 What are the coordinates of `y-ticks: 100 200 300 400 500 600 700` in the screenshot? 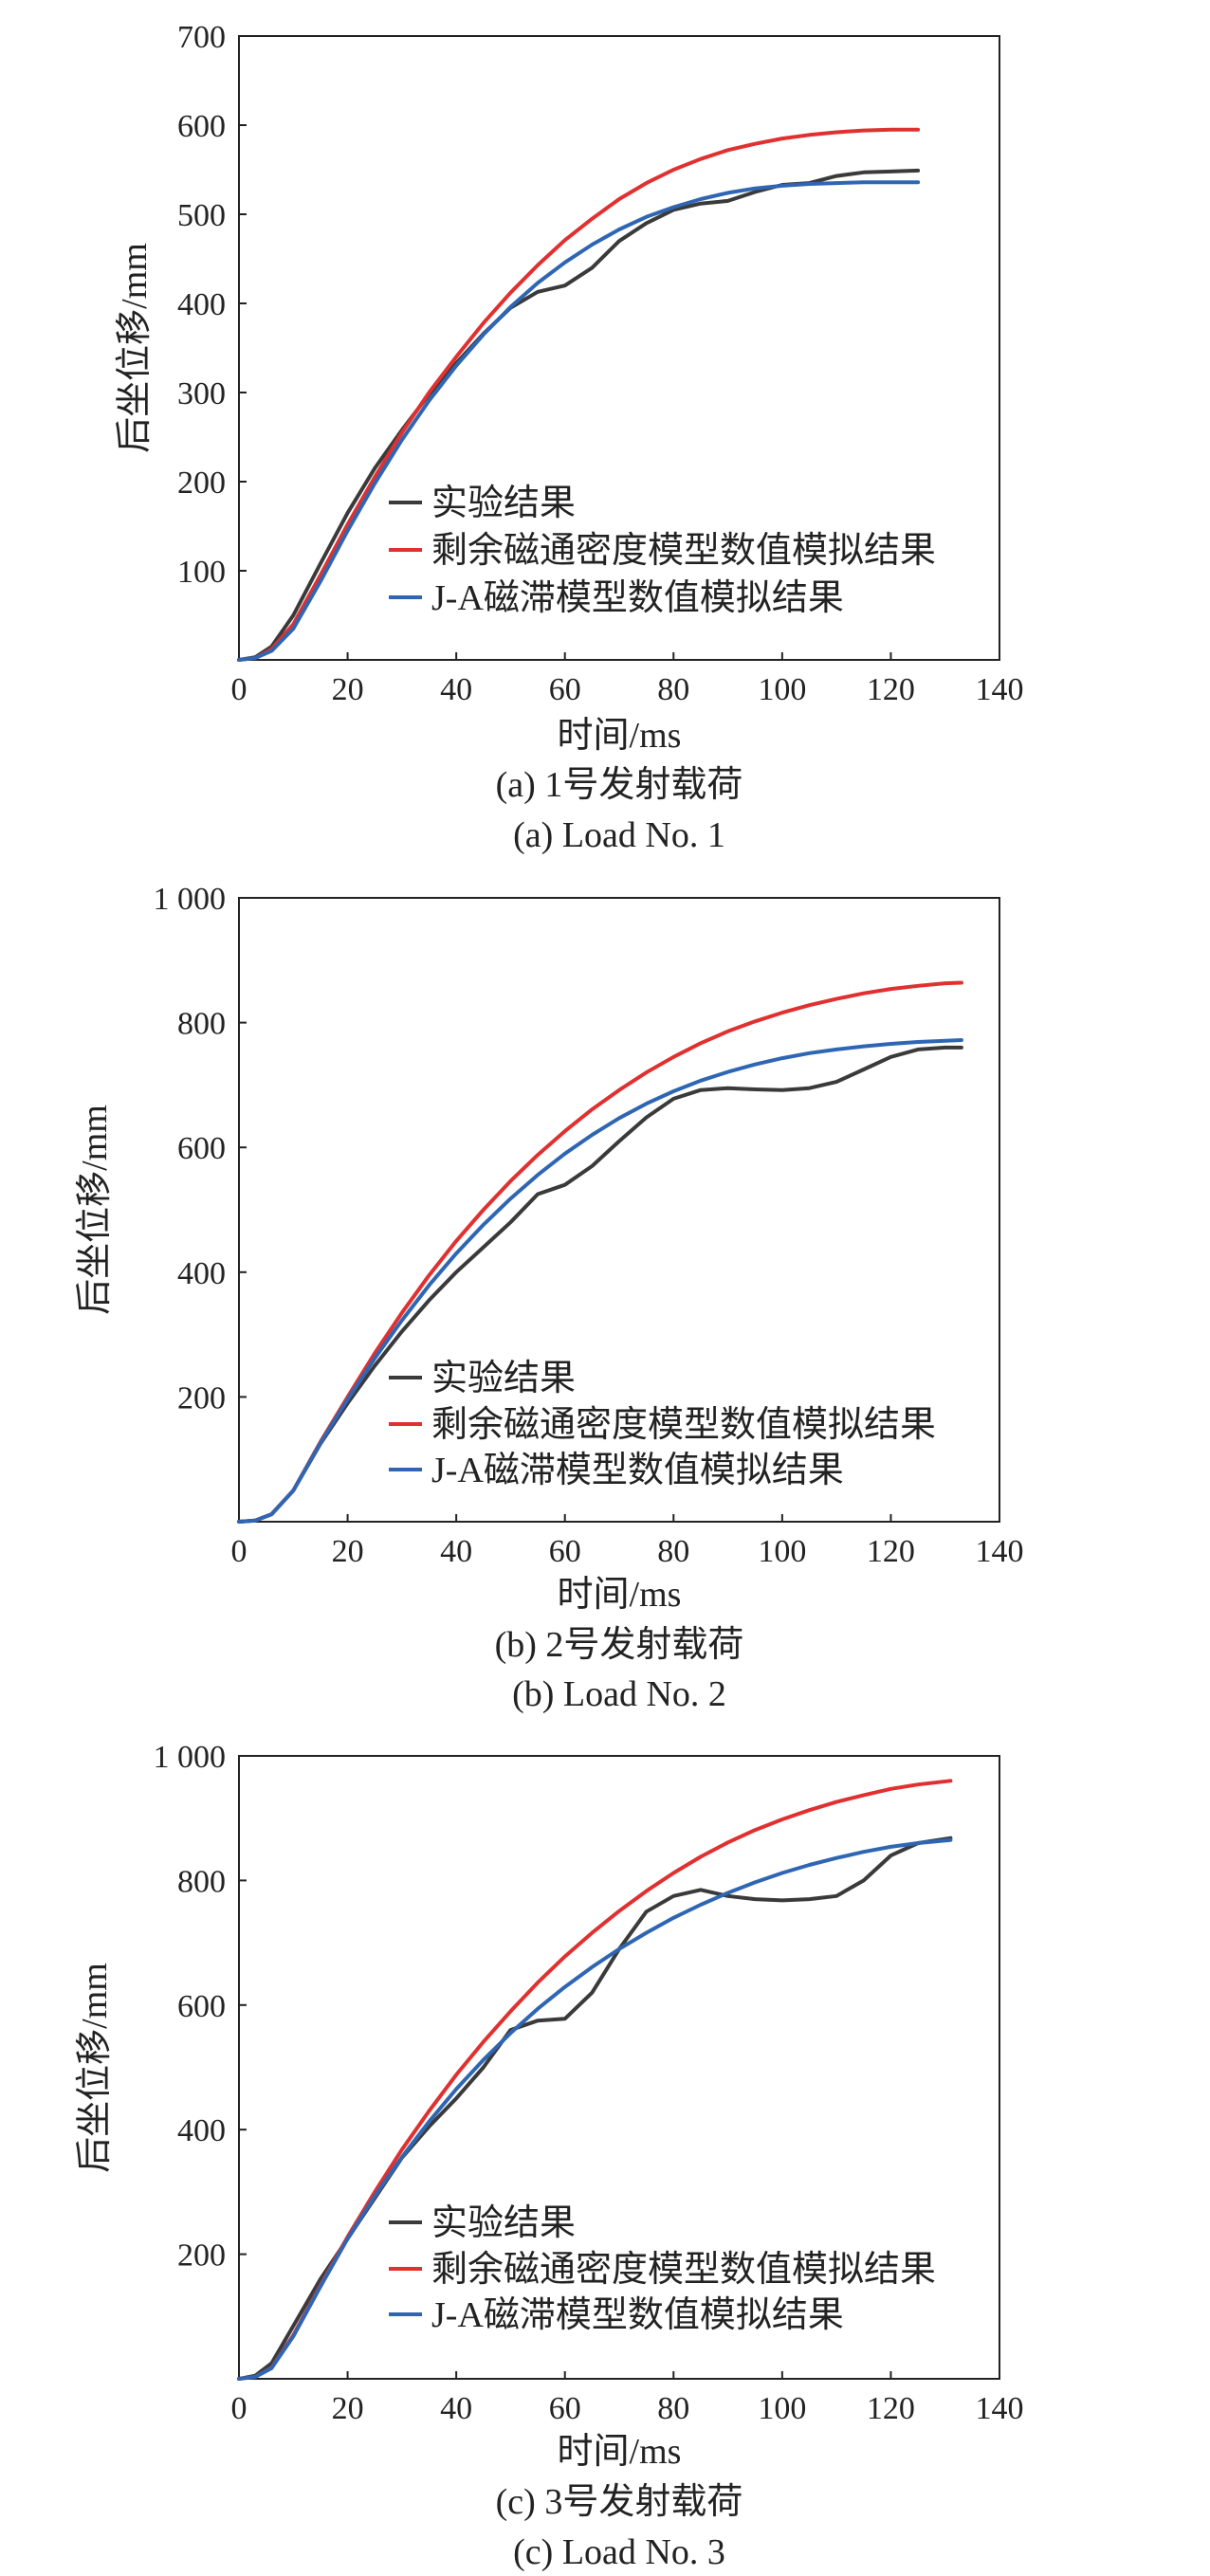 It's located at (212, 305).